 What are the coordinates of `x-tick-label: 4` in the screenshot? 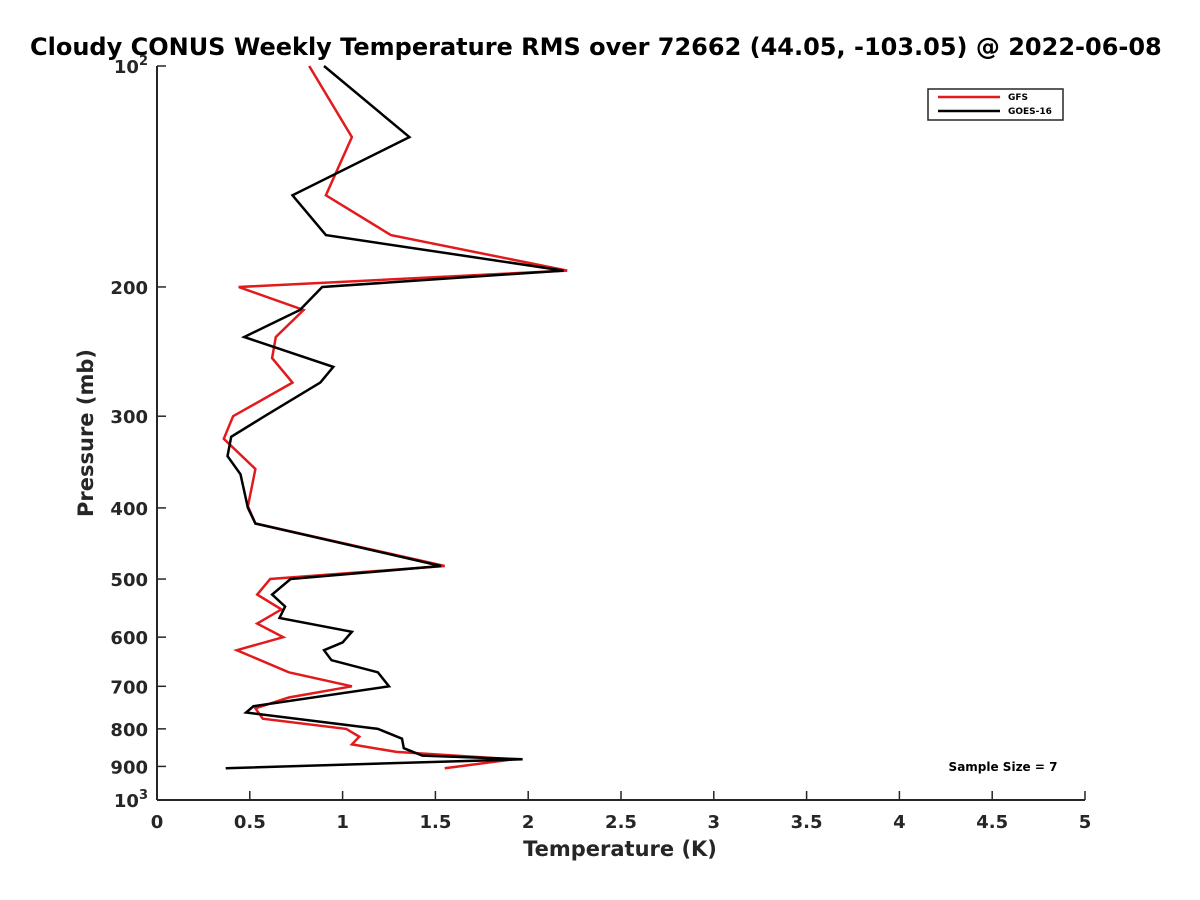 It's located at (899, 822).